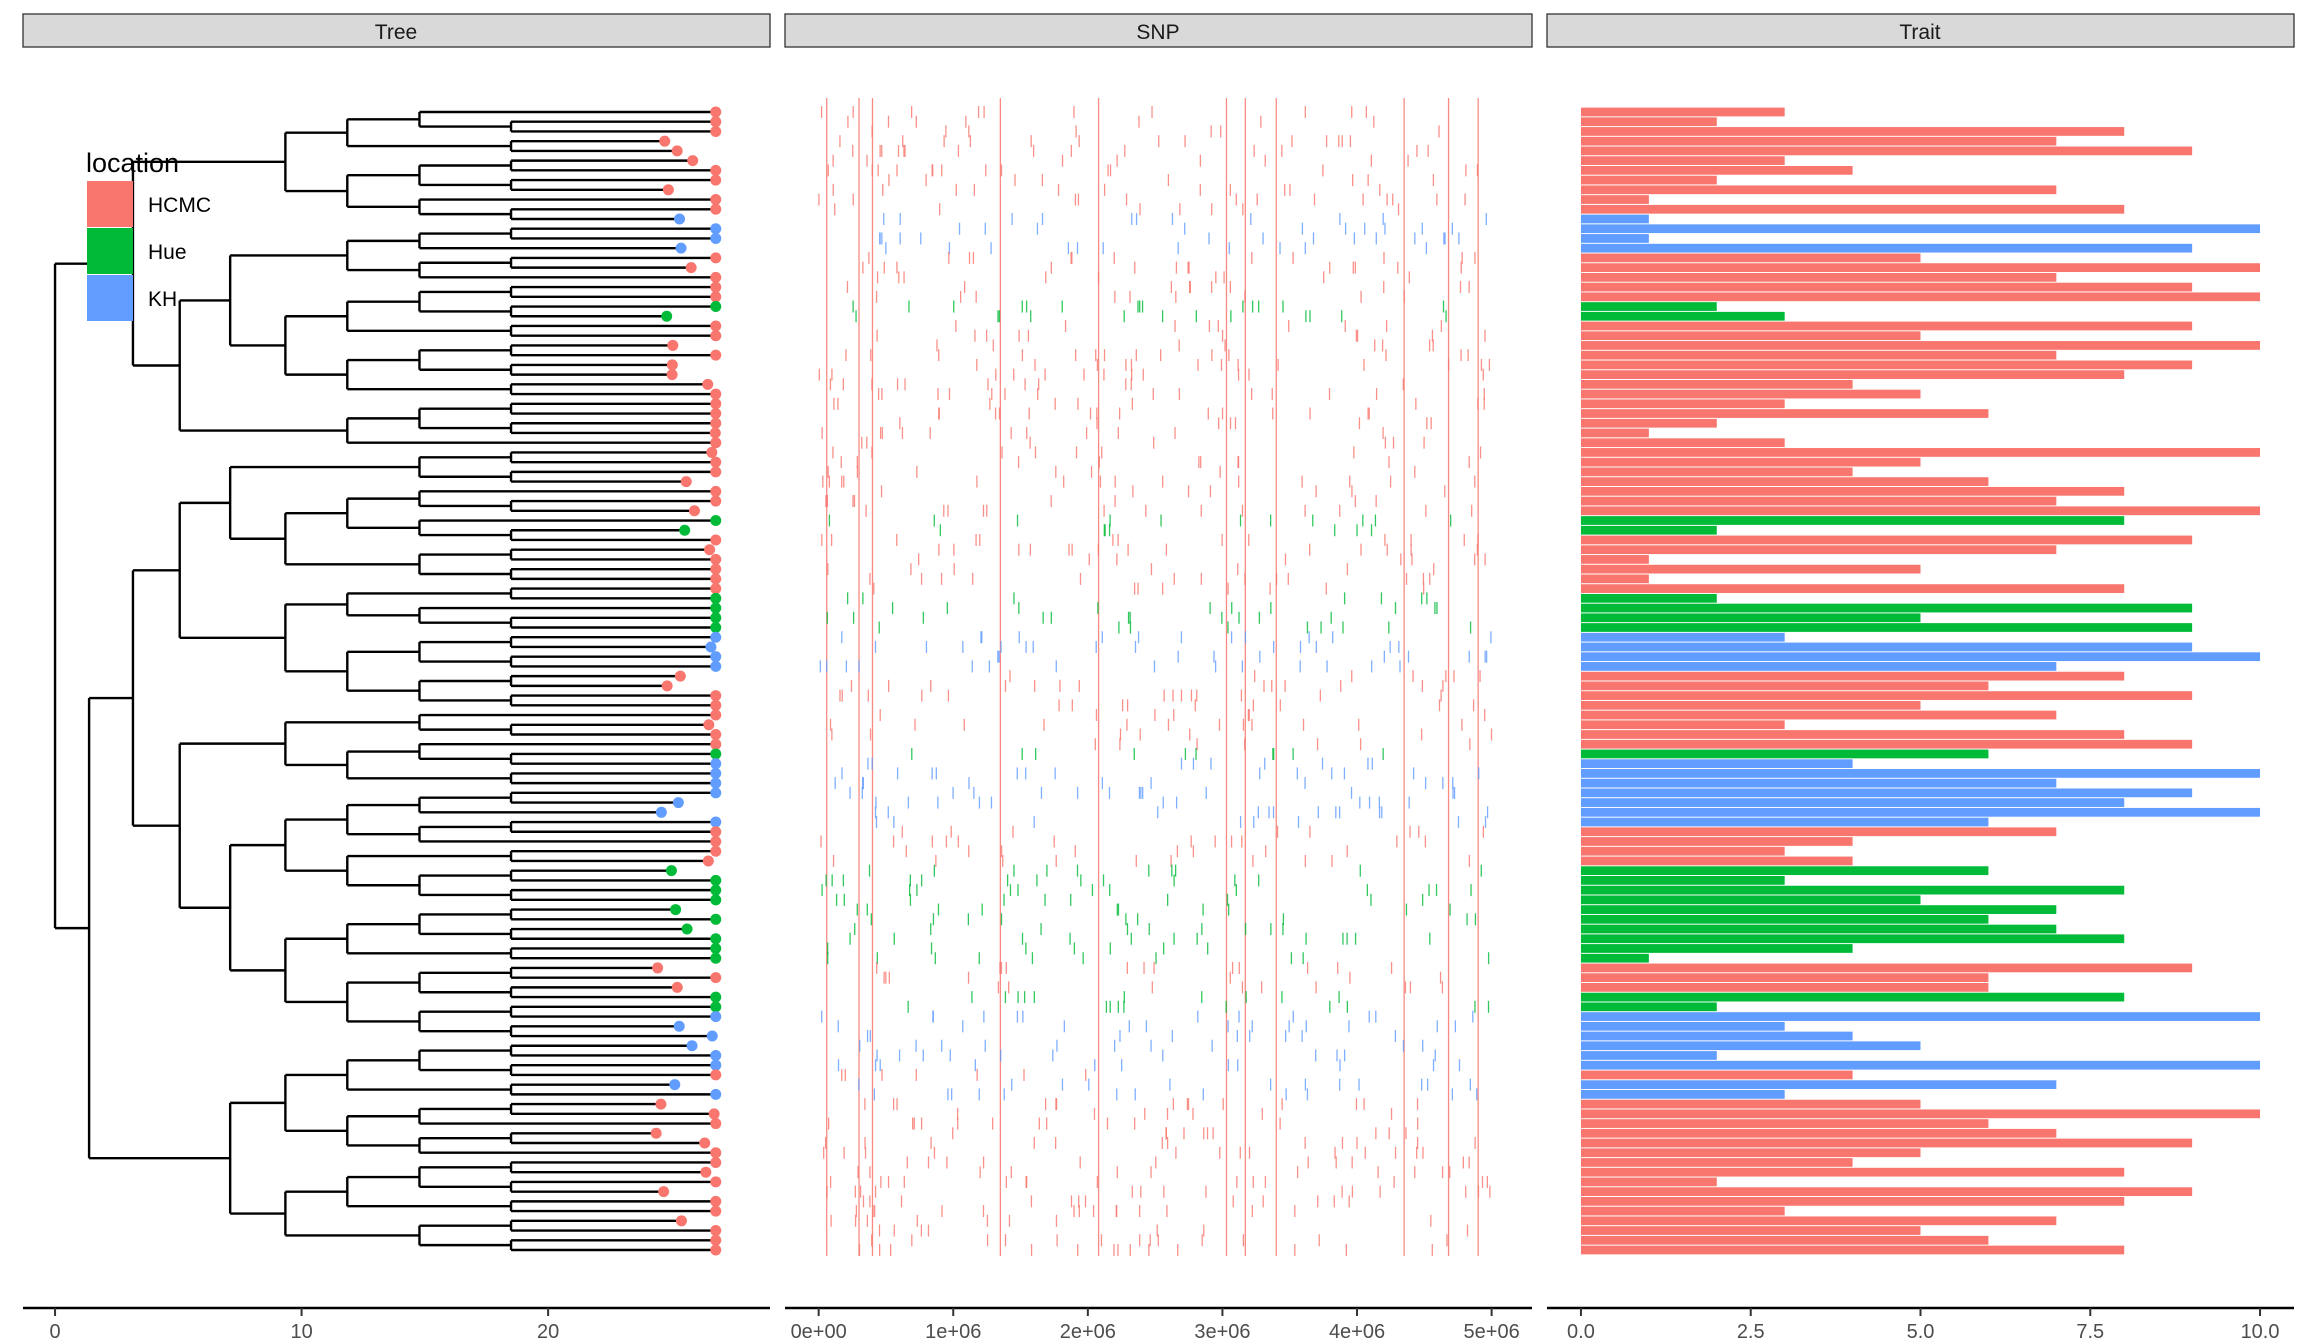 The height and width of the screenshot is (1344, 2304). I want to click on facet-strip-snp: SNP, so click(1158, 30).